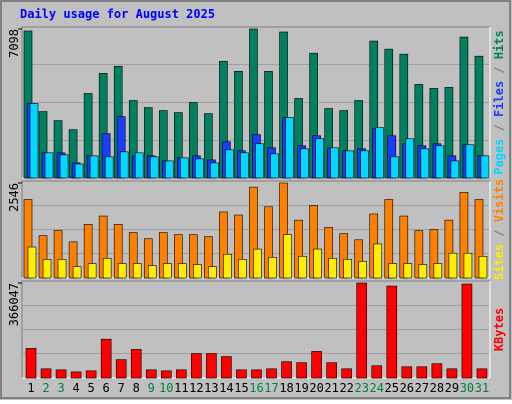  Describe the element at coordinates (407, 388) in the screenshot. I see `x-tick-label: 26` at that location.